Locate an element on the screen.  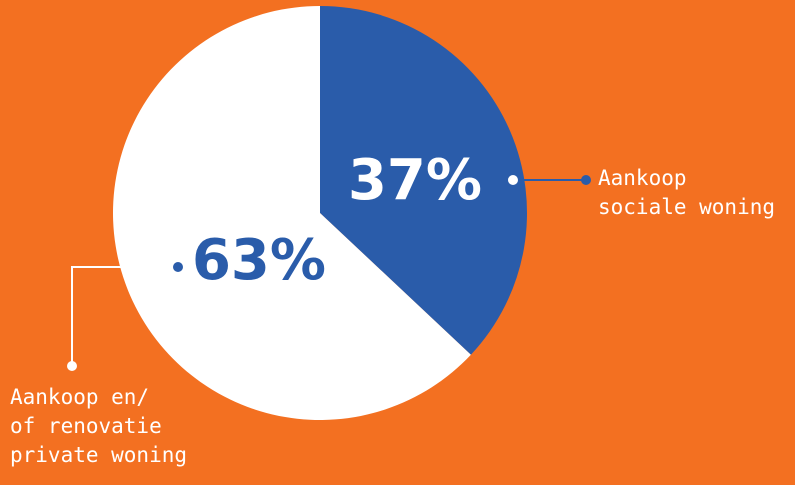
legend-label-private: Aankoop en/ of renovatie private woning is located at coordinates (98, 426).